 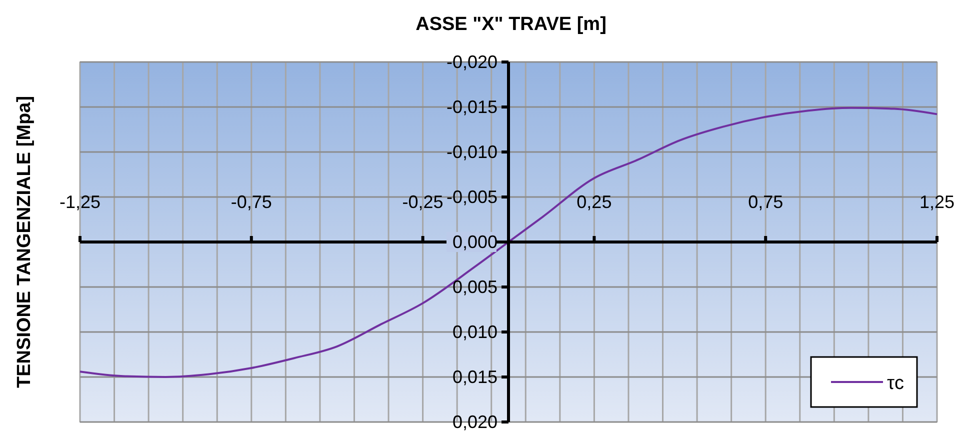 I want to click on y-axis-title: TENSIONE TANGENZIALE [Mpa], so click(x=24, y=242).